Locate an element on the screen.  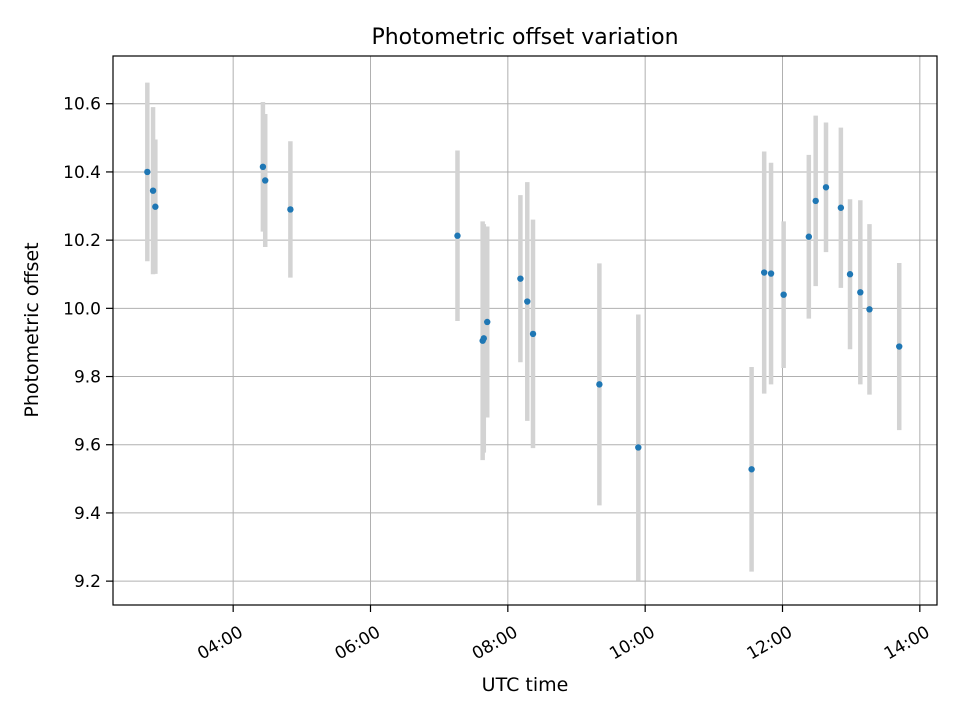
y-tick-label: 10.0 is located at coordinates (82, 309).